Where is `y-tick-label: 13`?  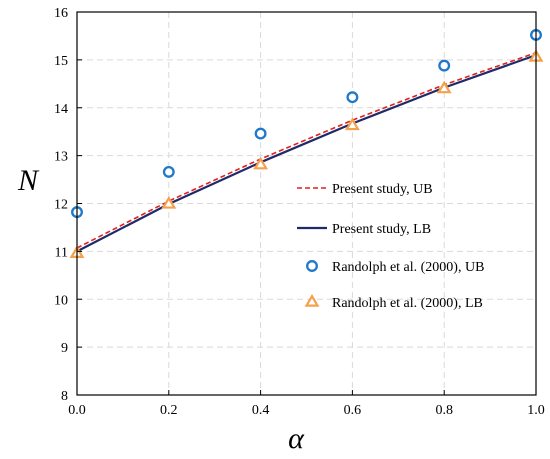
y-tick-label: 13 is located at coordinates (61, 157).